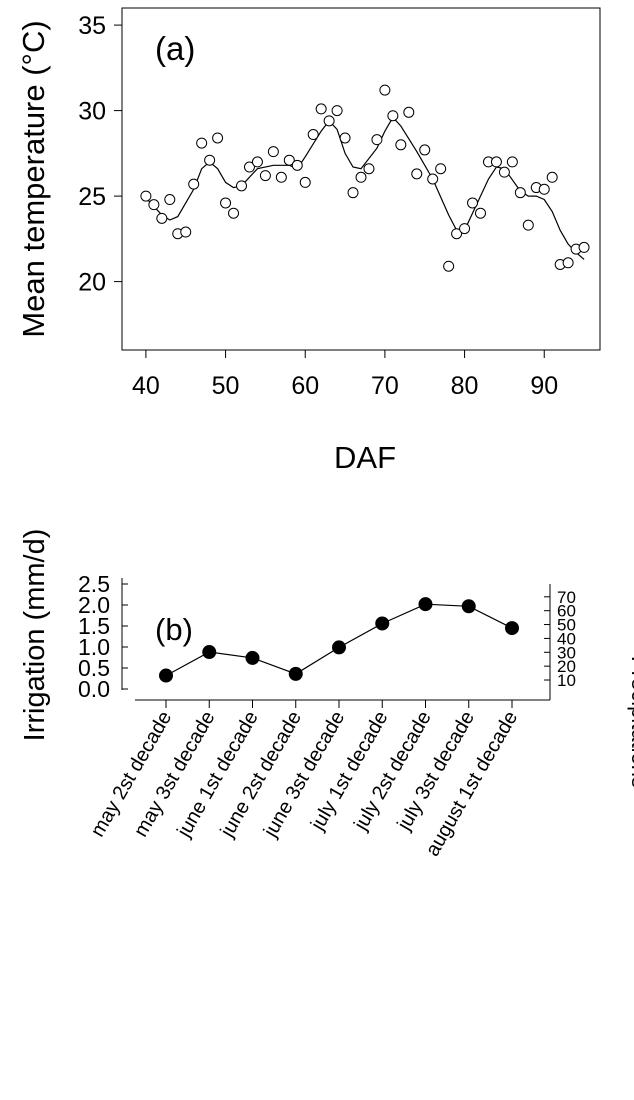 This screenshot has width=634, height=1100. I want to click on smoothed-trend-line, so click(365, 188).